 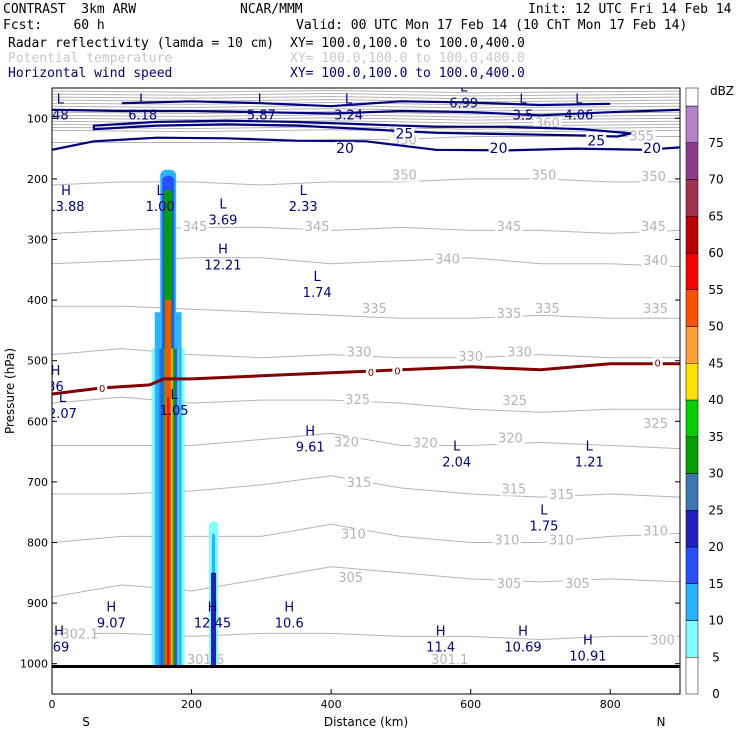 I want to click on y-tick-label: 500, so click(x=37, y=361).